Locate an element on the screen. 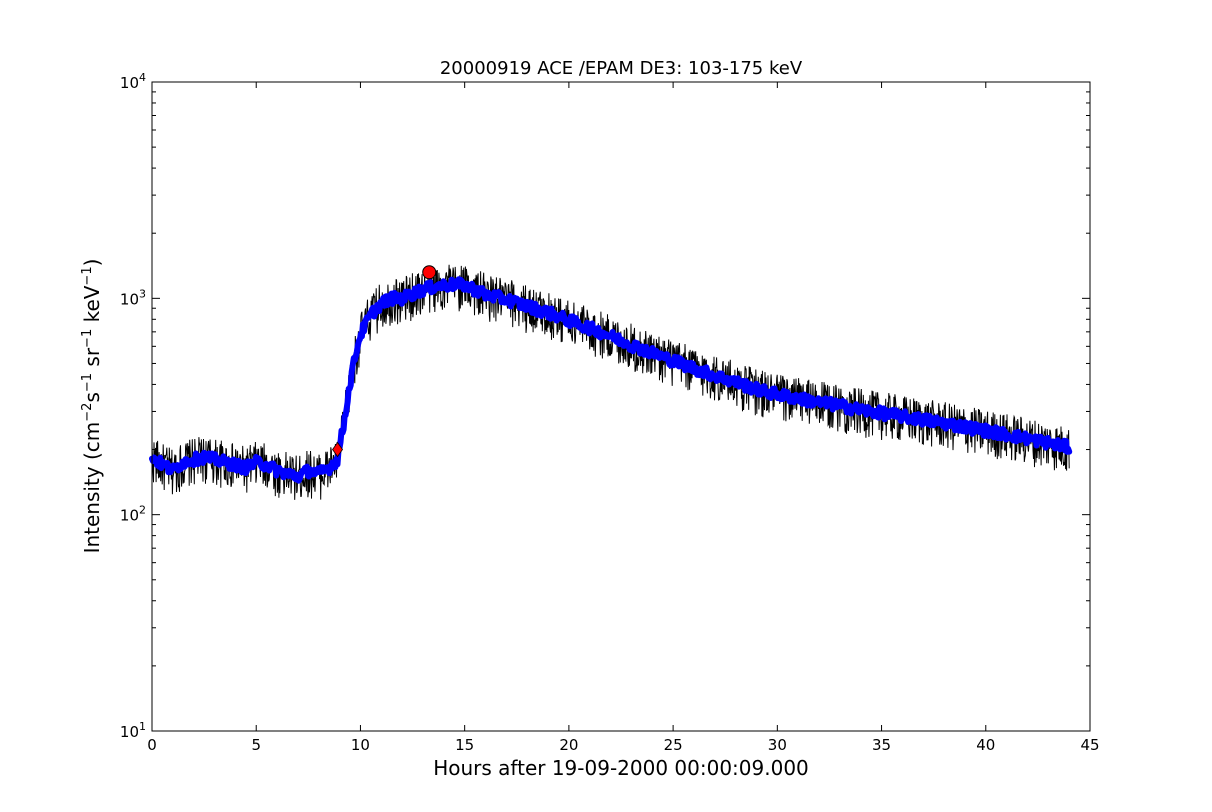 The image size is (1212, 812). x-tick-label: 5 is located at coordinates (256, 745).